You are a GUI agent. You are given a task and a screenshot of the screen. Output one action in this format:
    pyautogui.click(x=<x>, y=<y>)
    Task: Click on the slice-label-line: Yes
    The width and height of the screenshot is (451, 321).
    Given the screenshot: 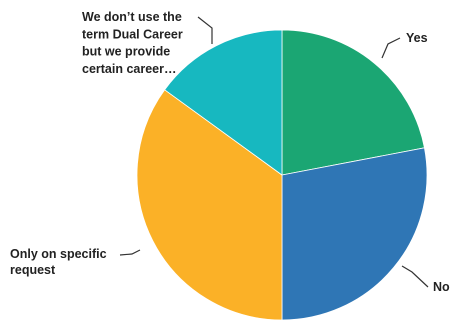 What is the action you would take?
    pyautogui.click(x=417, y=38)
    